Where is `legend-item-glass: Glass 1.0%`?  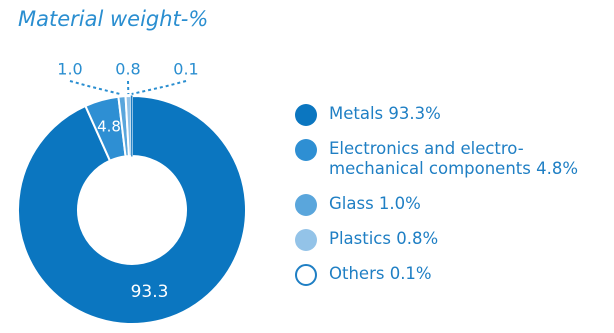 legend-item-glass: Glass 1.0% is located at coordinates (453, 205).